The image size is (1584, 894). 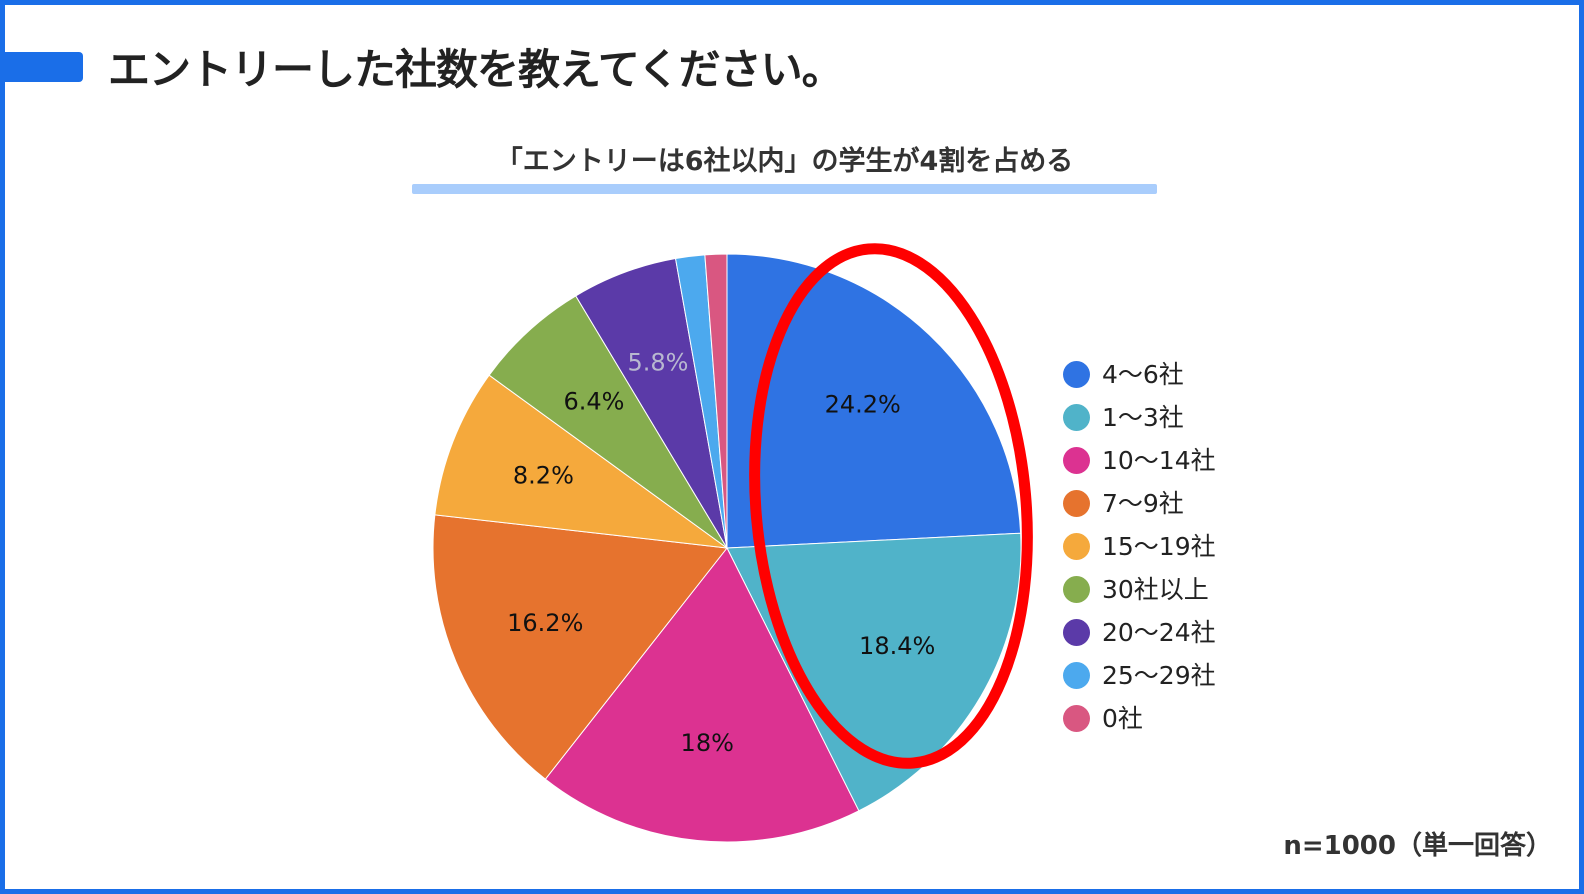 I want to click on pie-value-label-6: 5.8%, so click(x=657, y=363).